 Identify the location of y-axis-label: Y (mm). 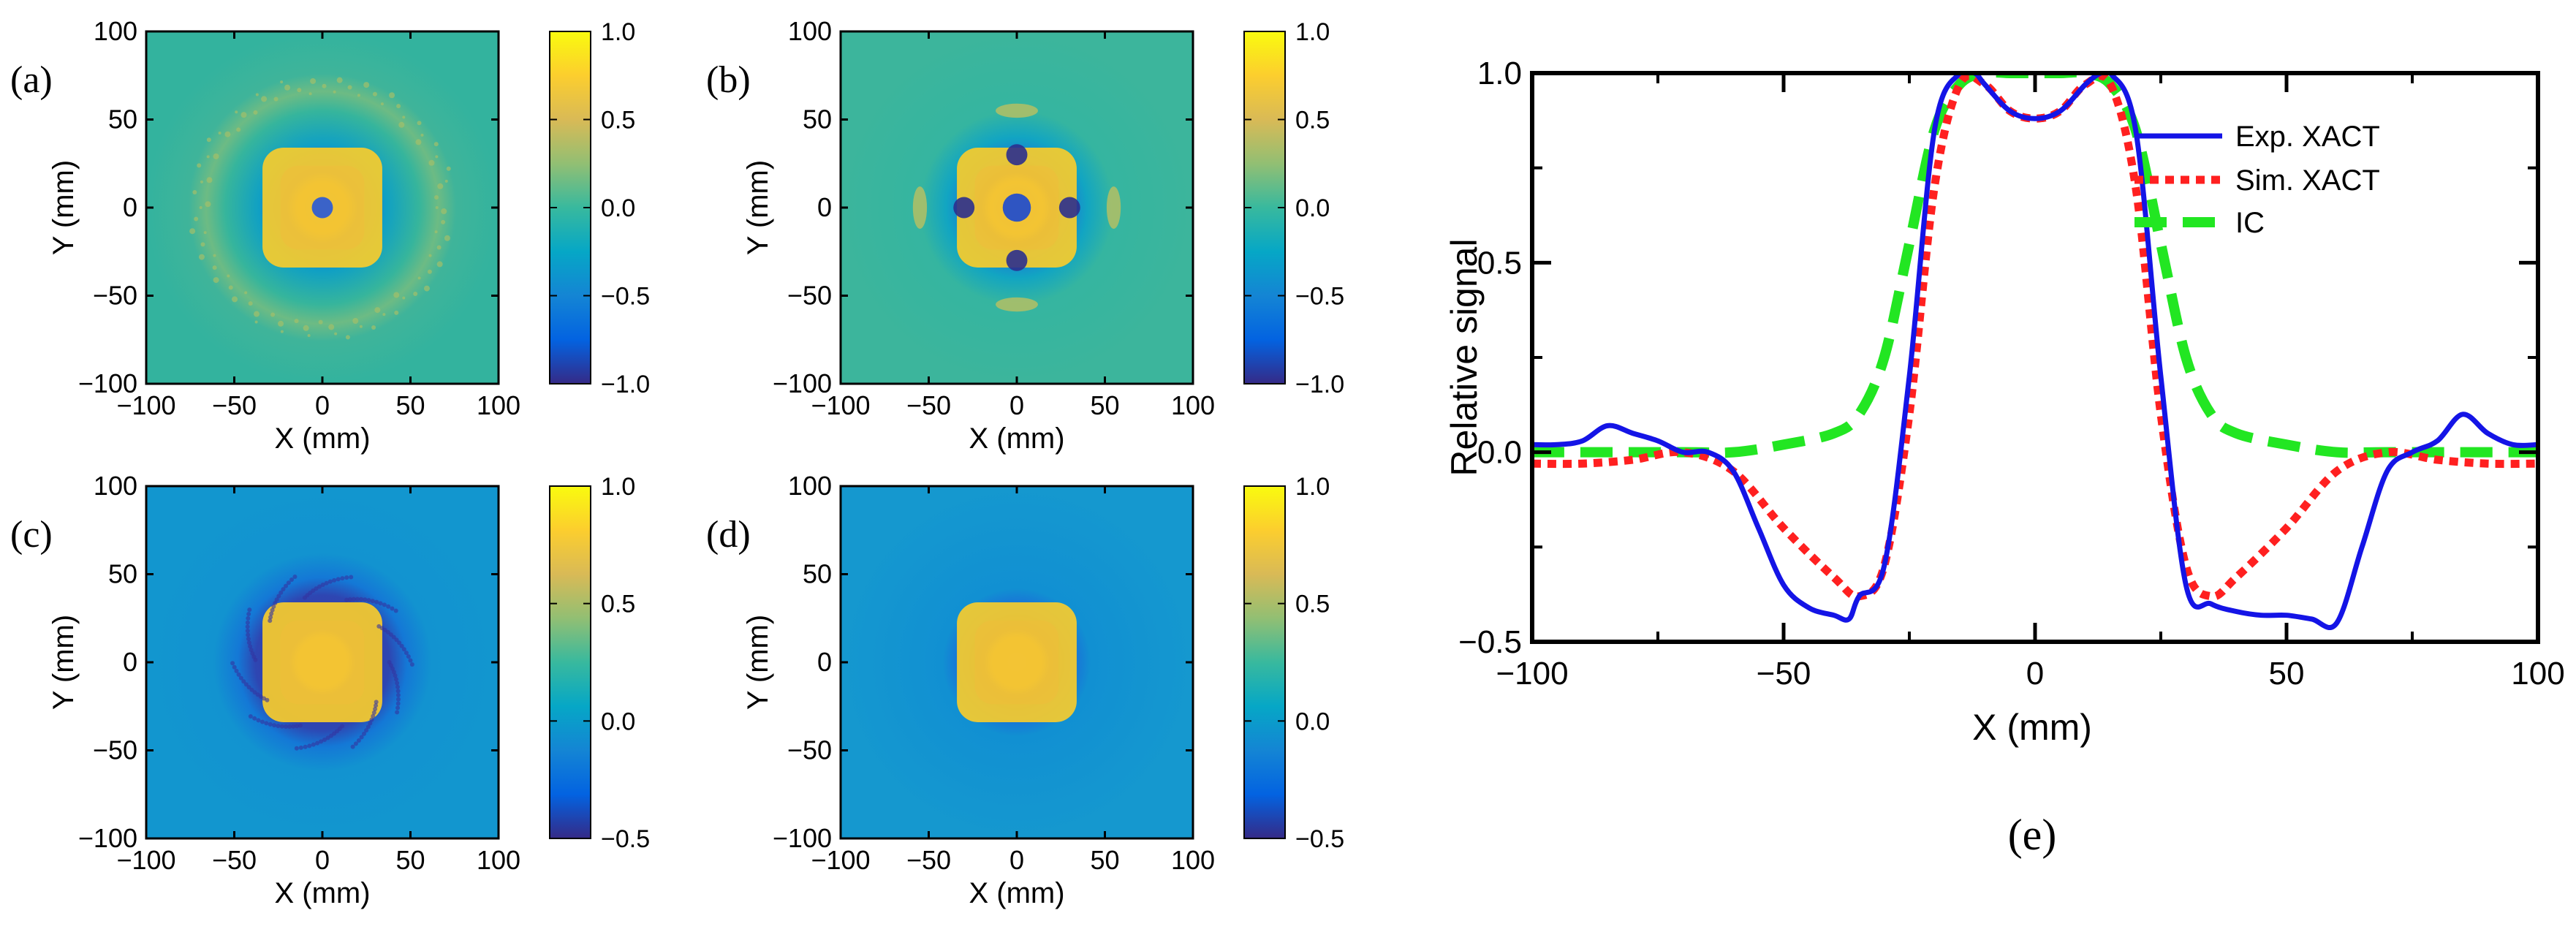
(758, 662).